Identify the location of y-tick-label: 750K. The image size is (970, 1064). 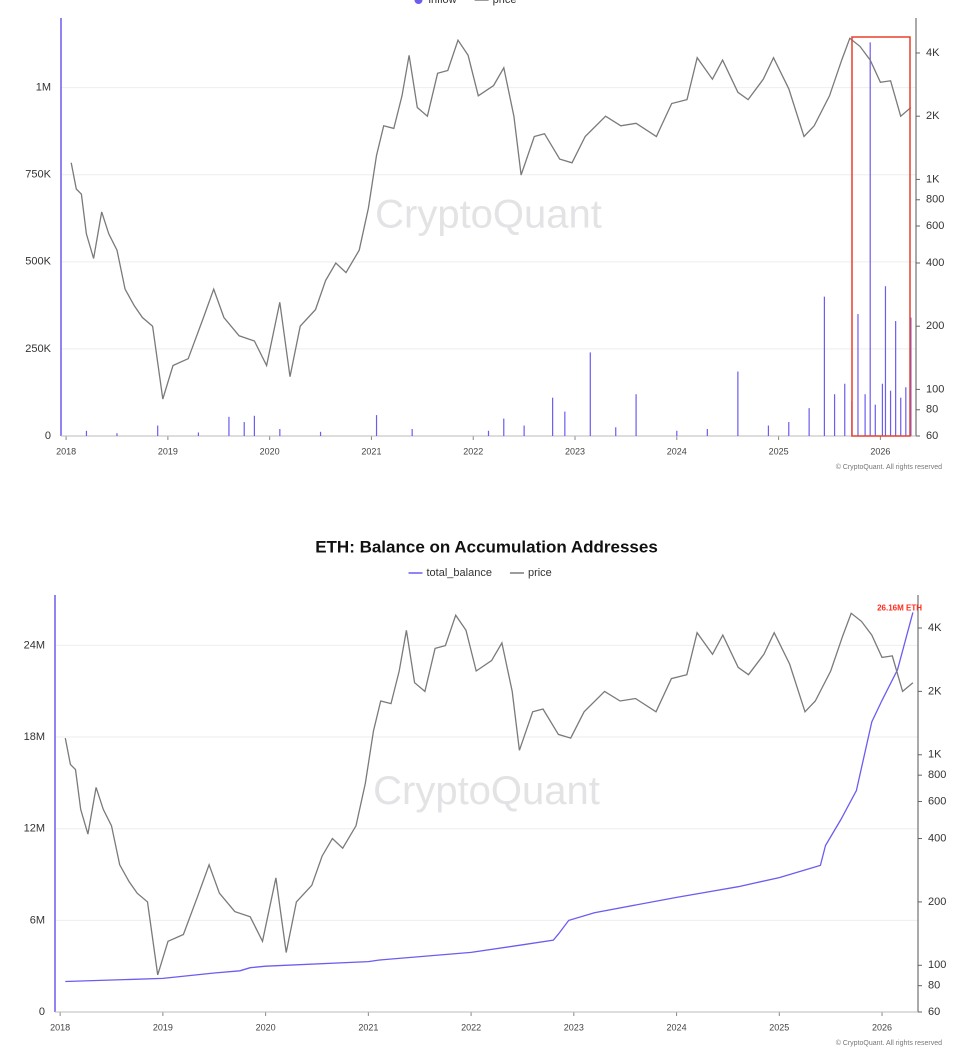
(38, 175).